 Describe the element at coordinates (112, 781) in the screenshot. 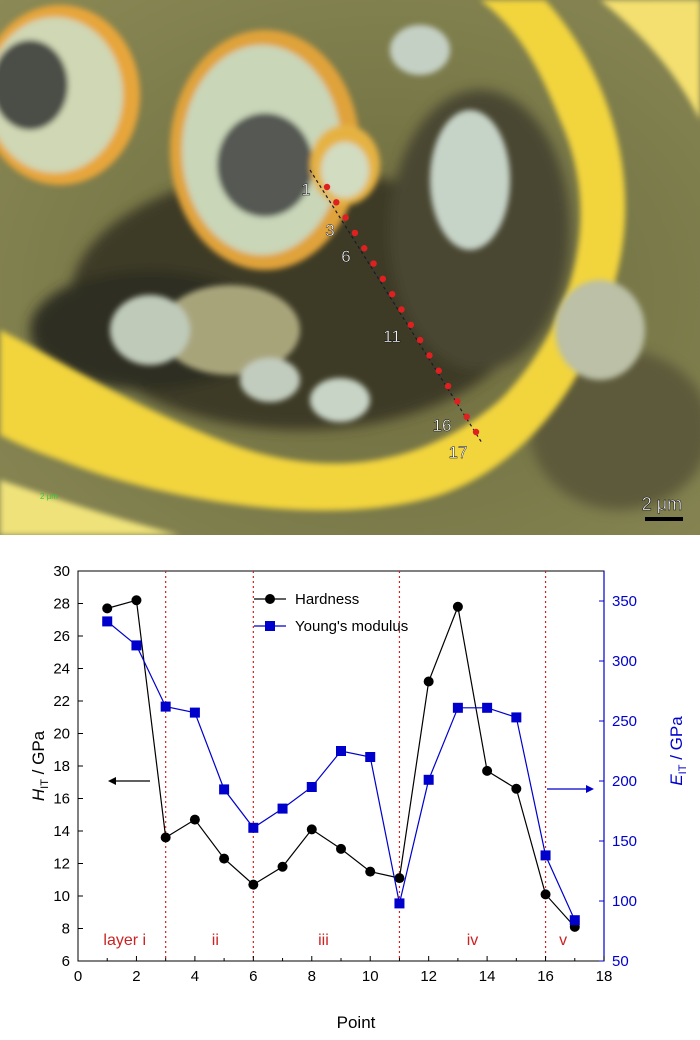

I see `left-arrow-head` at that location.